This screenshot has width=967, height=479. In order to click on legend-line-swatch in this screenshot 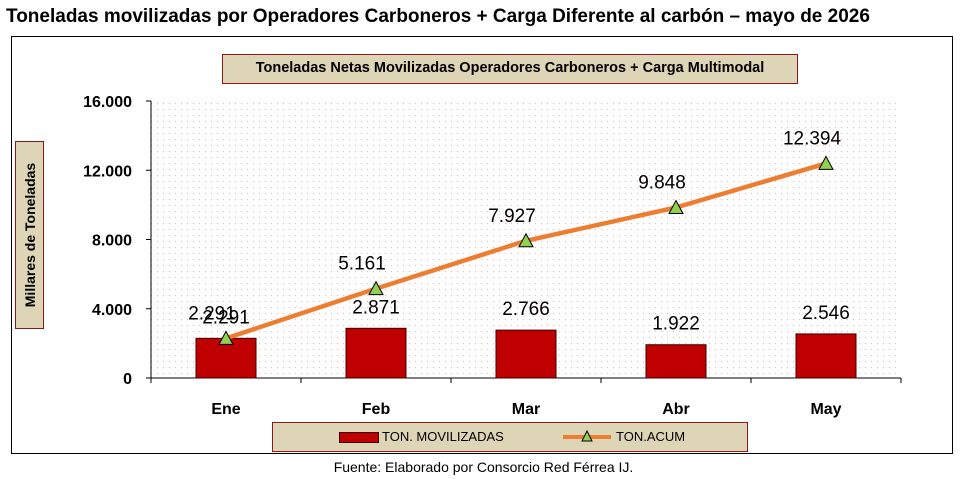, I will do `click(587, 435)`.